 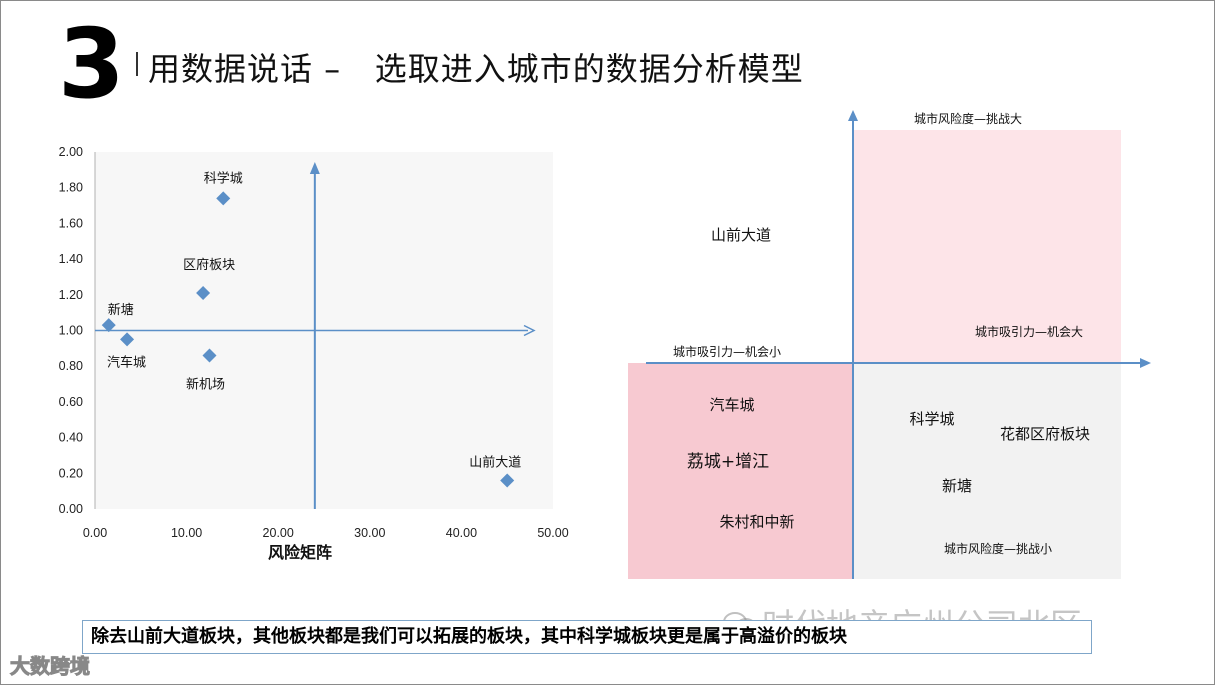 What do you see at coordinates (71, 259) in the screenshot?
I see `y-tick-label: 1.40` at bounding box center [71, 259].